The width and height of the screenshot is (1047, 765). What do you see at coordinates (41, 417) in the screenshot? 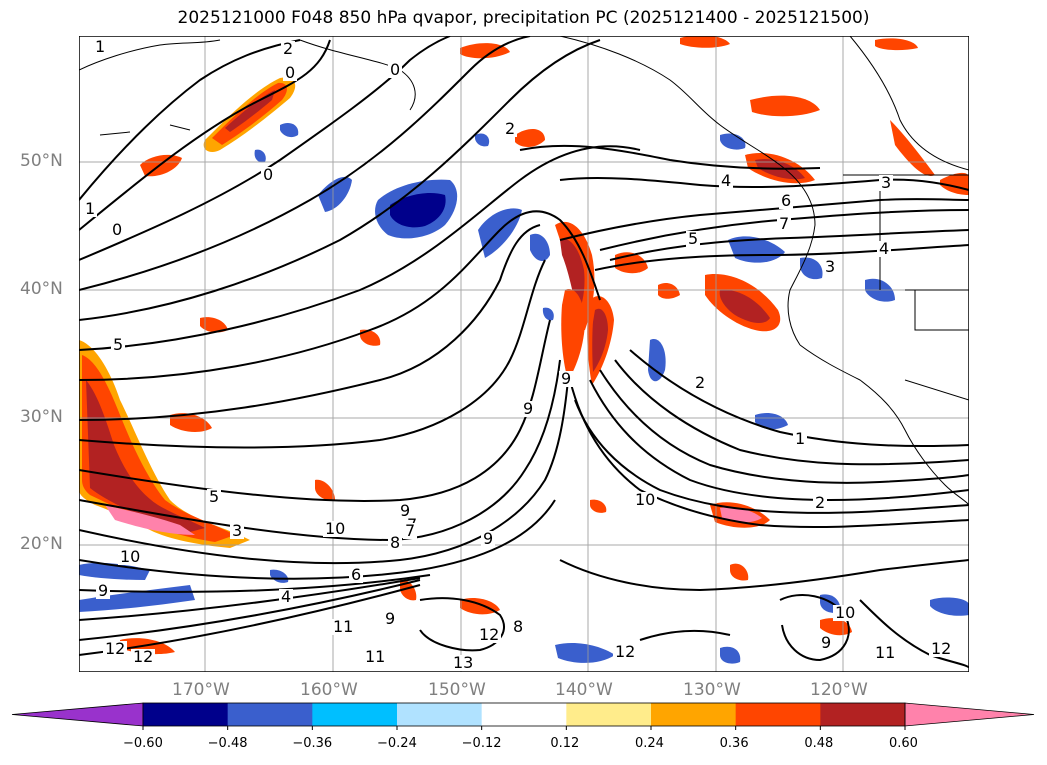
I see `lat-label-30n: 30°N` at bounding box center [41, 417].